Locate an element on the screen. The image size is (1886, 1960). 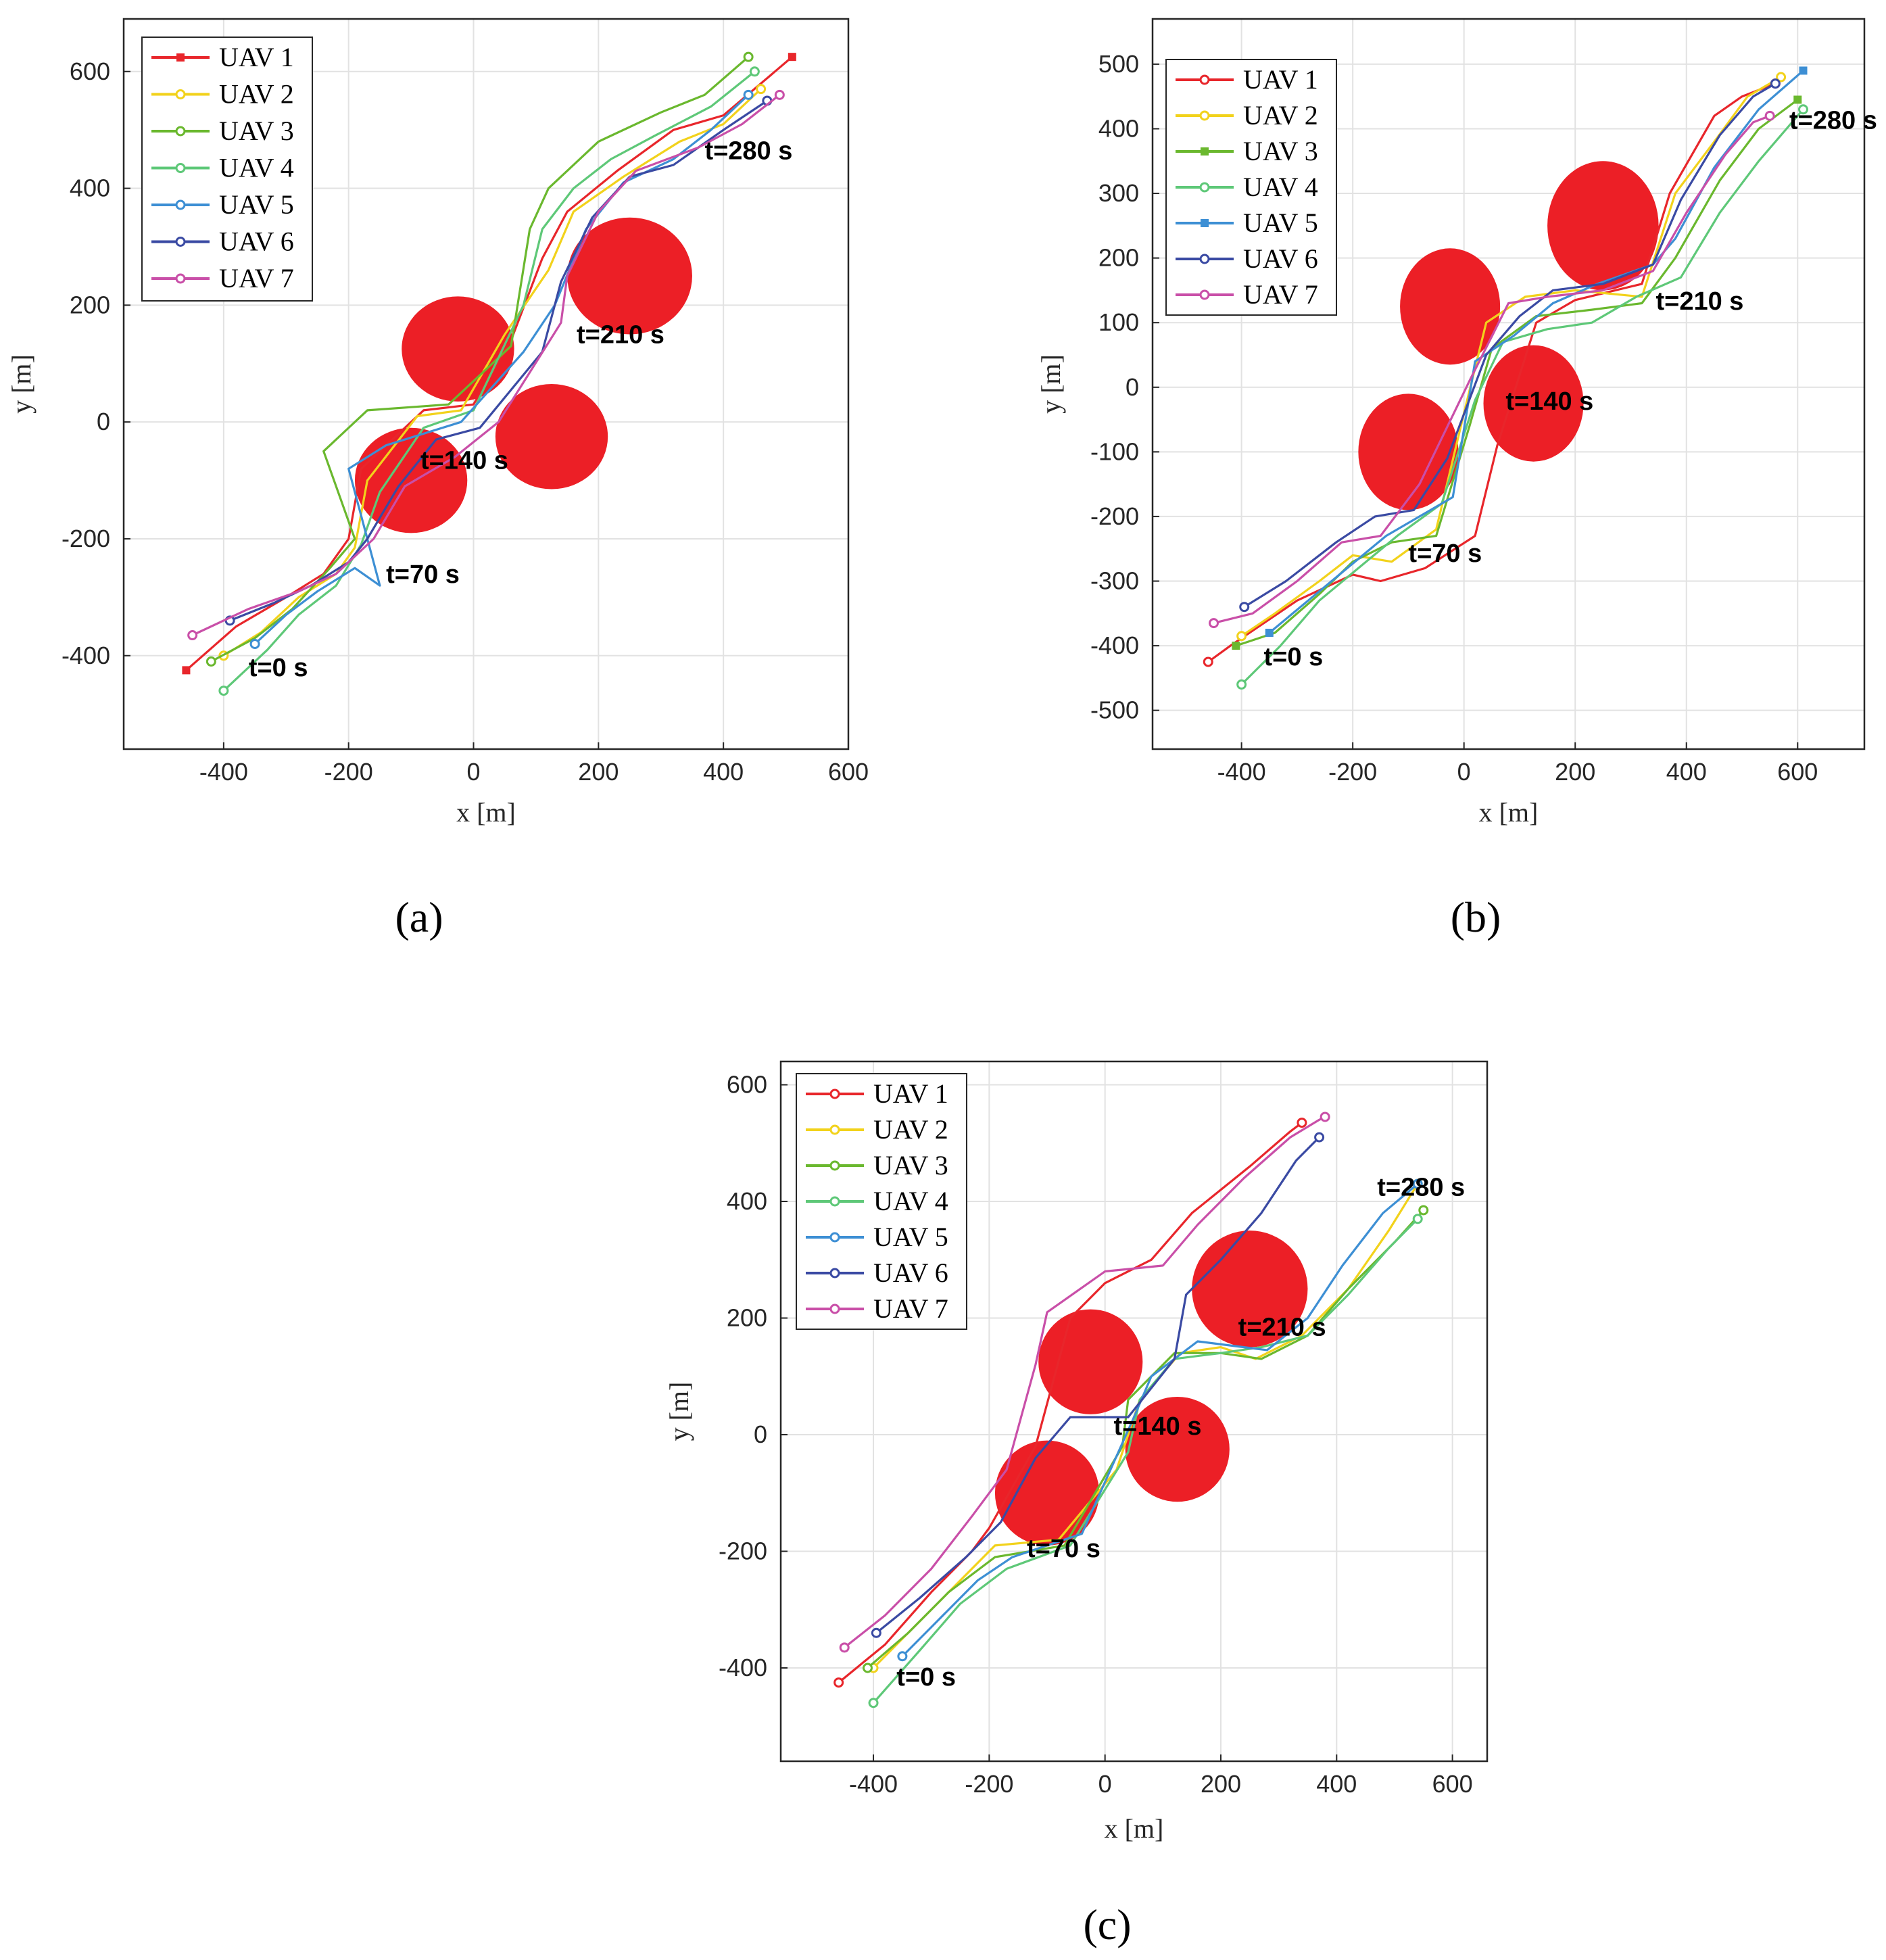
axes-box is located at coordinates (1508, 384).